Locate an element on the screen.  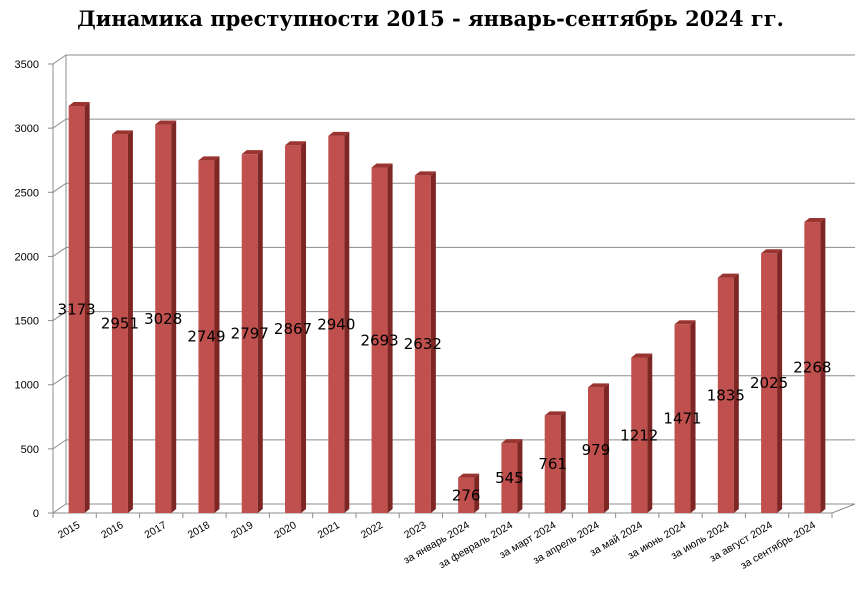
y-tick-label: 1000 is located at coordinates (27, 386).